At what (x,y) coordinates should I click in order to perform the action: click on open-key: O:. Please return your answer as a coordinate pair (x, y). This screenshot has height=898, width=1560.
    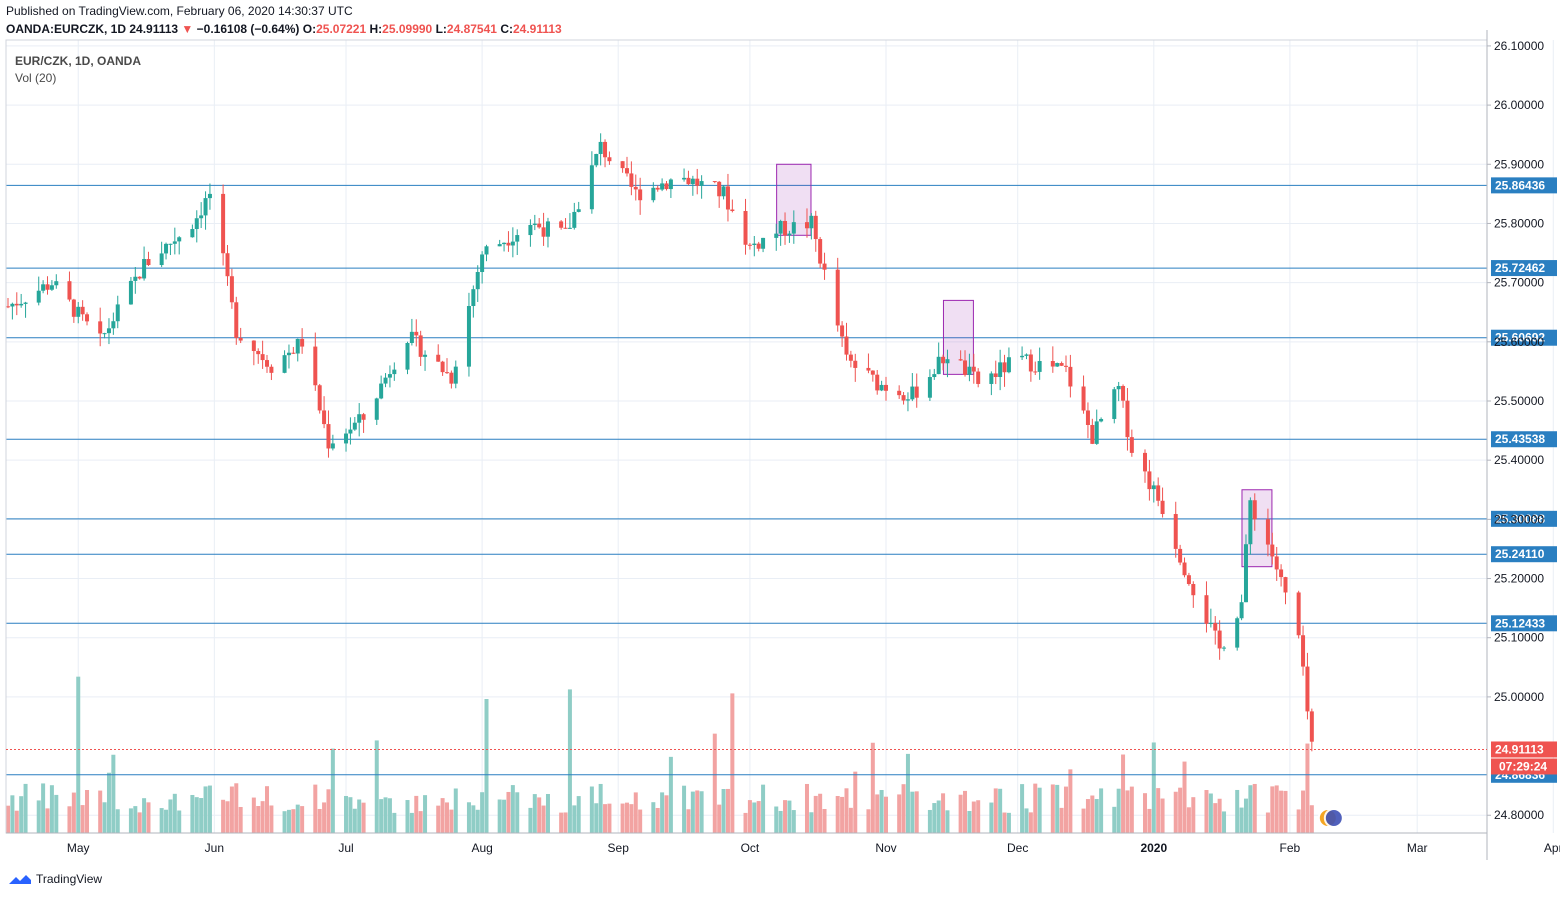
    Looking at the image, I should click on (309, 29).